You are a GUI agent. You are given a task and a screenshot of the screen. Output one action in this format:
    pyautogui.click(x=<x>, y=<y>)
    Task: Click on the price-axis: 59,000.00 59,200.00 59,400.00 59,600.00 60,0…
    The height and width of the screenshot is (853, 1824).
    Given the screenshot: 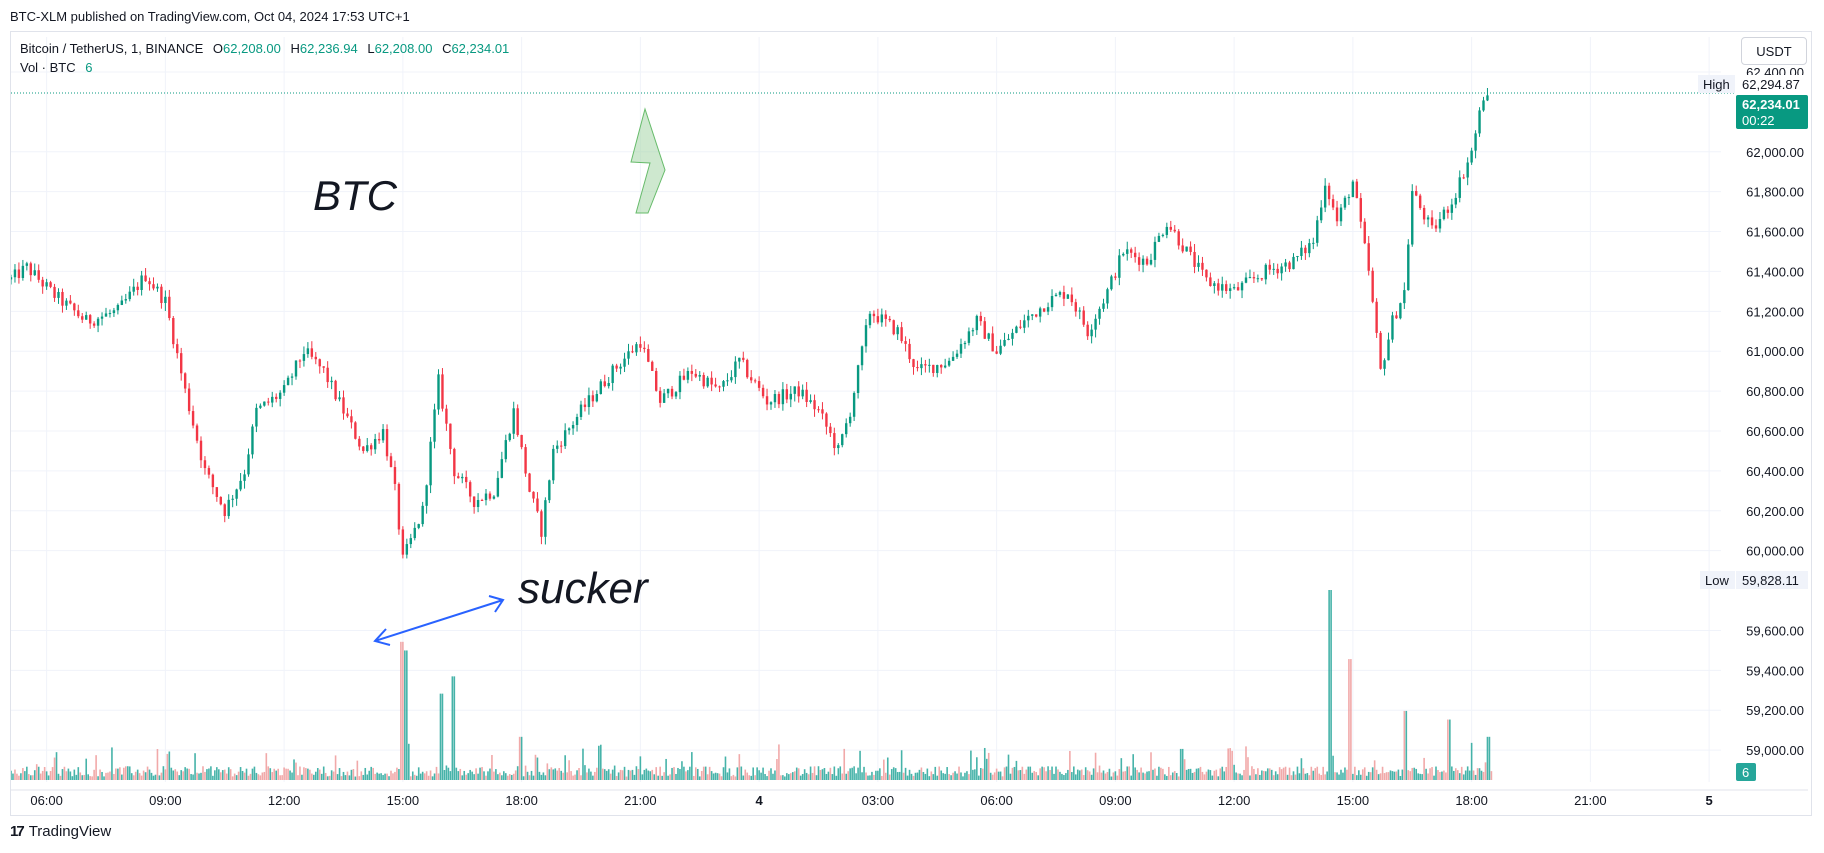 What is the action you would take?
    pyautogui.click(x=1775, y=411)
    